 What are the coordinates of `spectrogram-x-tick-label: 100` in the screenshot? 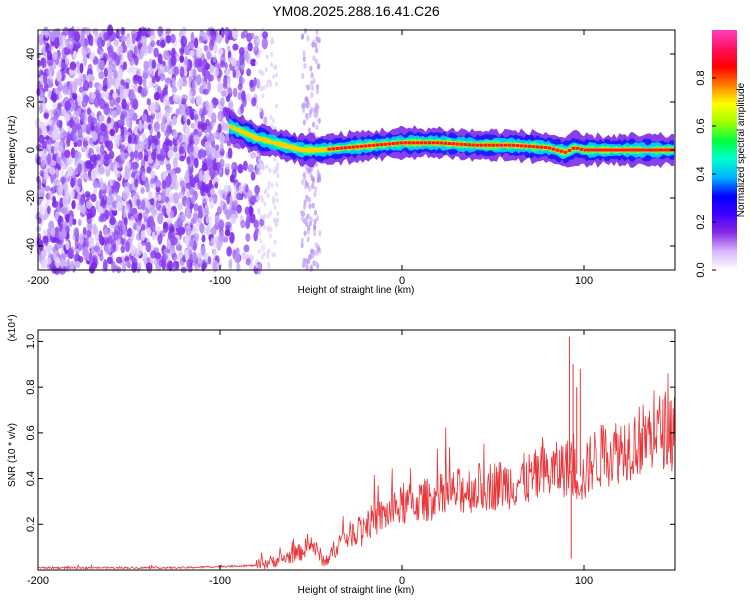 It's located at (584, 281).